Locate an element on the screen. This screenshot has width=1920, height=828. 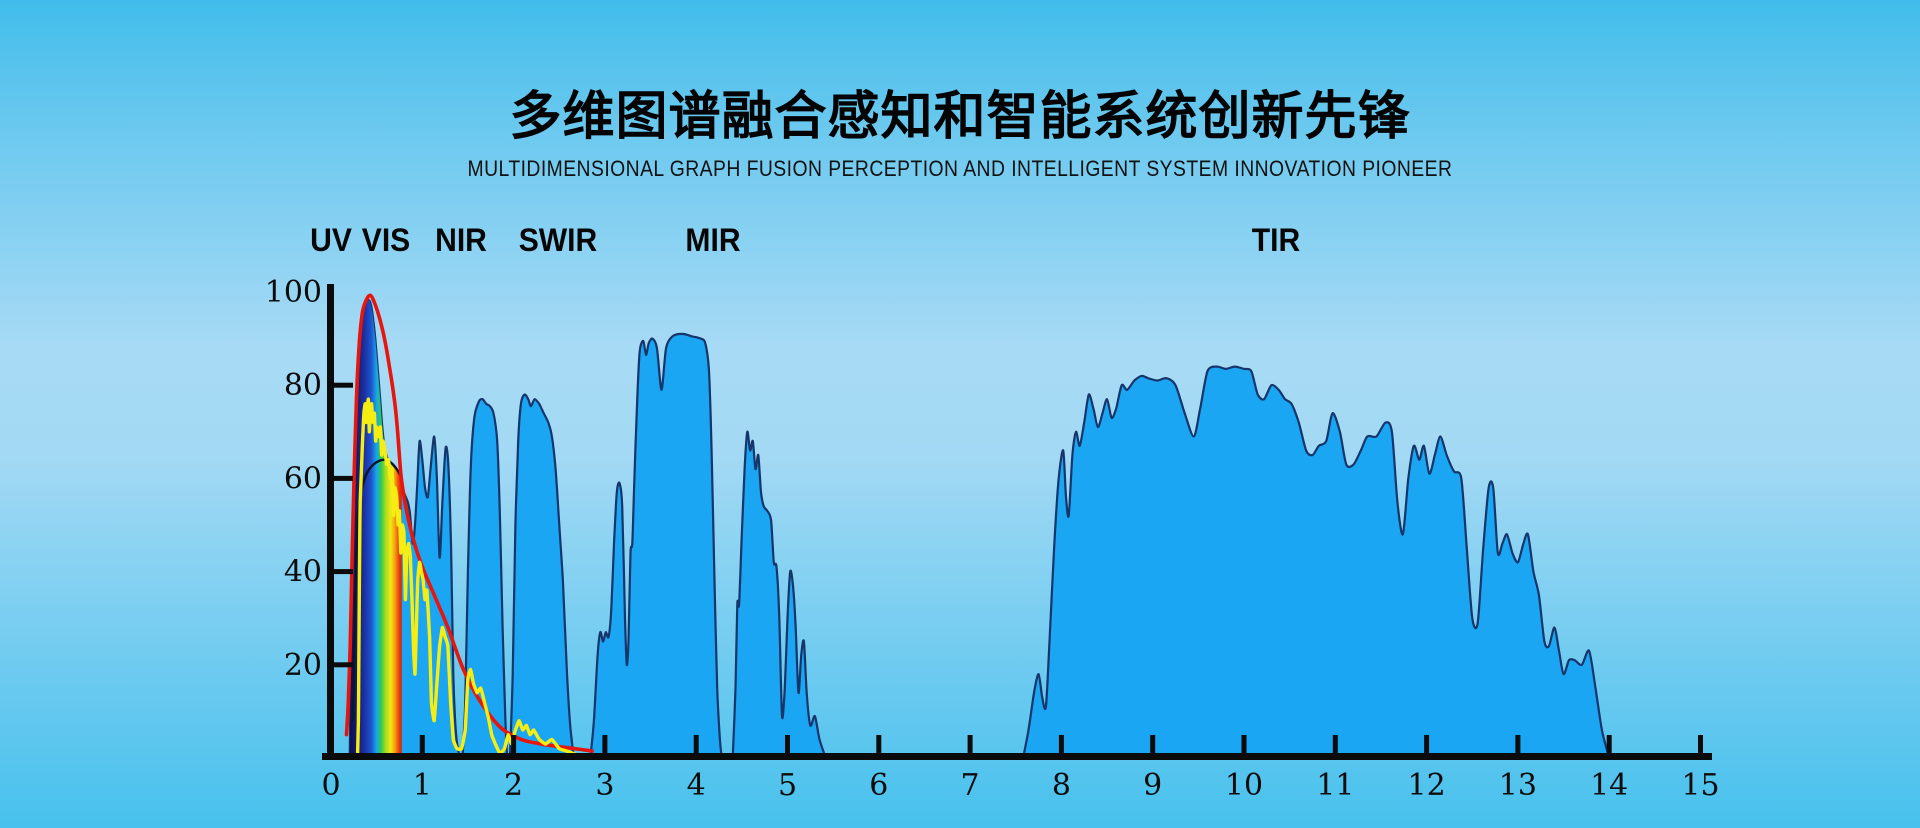
solar-blackbody-curve is located at coordinates (469, 523).